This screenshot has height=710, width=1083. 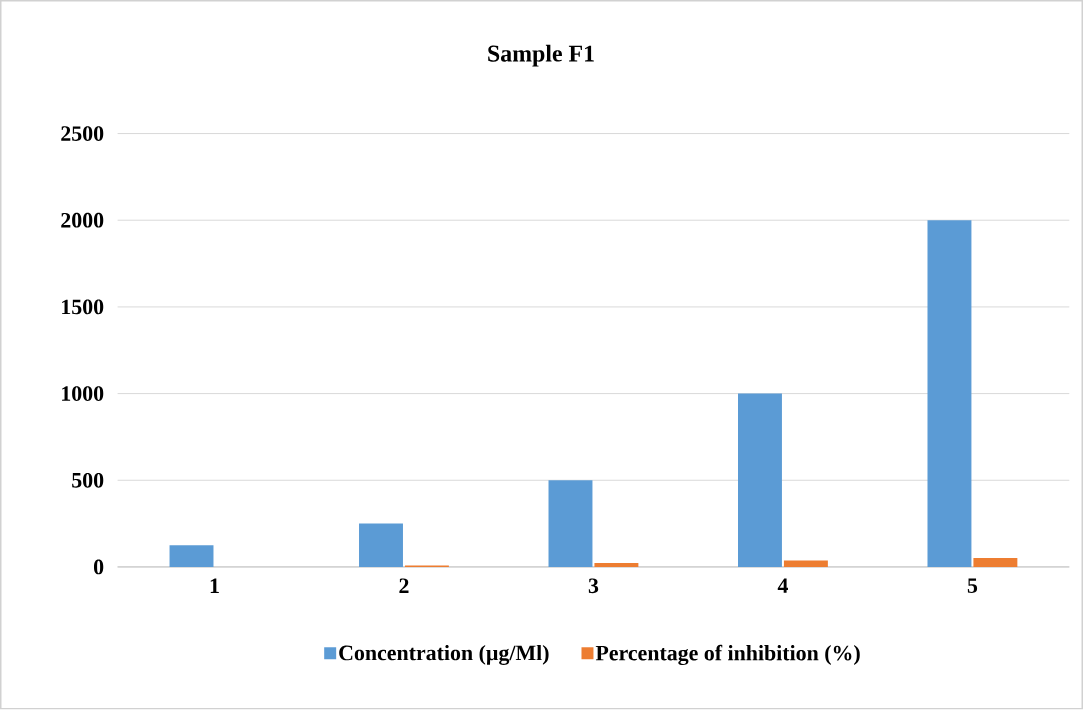 What do you see at coordinates (98, 567) in the screenshot?
I see `y-tick-label: 0` at bounding box center [98, 567].